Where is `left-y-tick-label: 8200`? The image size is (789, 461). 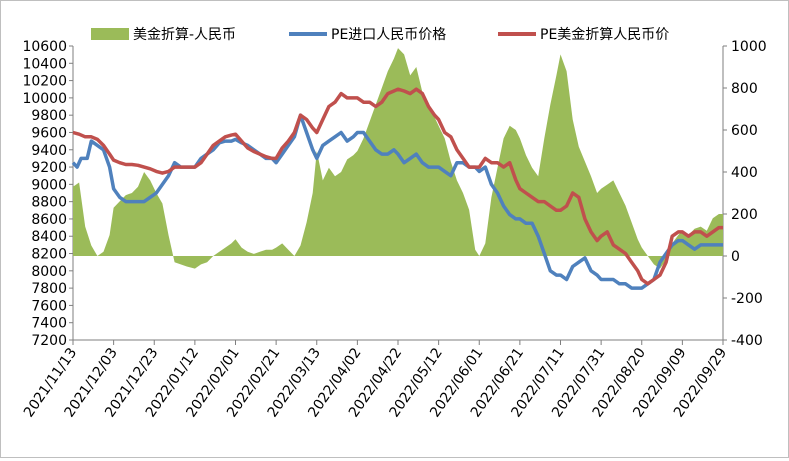 left-y-tick-label: 8200 is located at coordinates (49, 255).